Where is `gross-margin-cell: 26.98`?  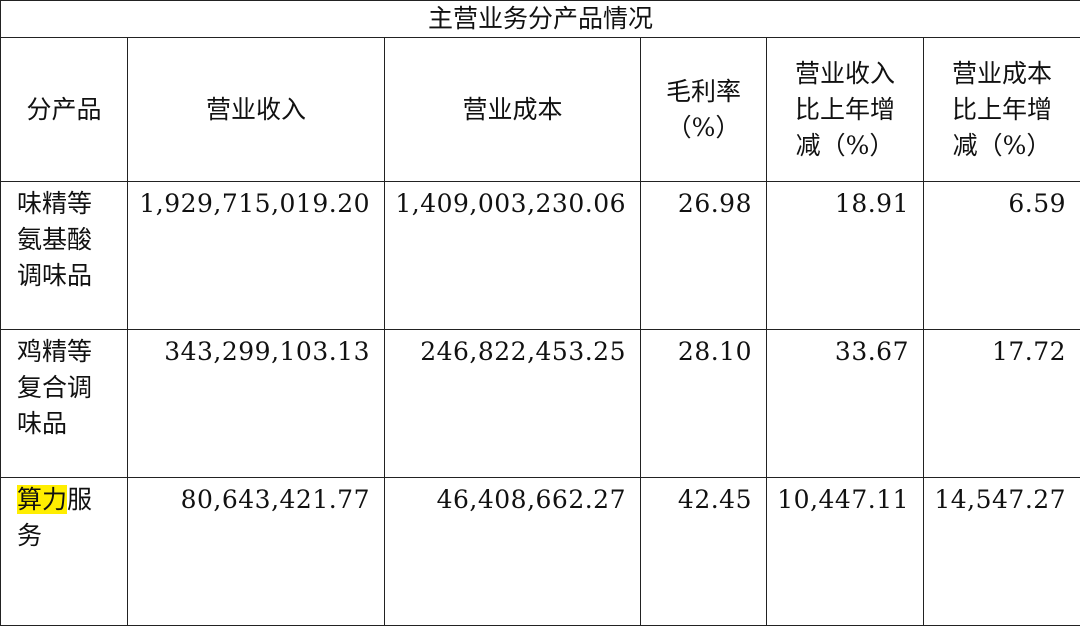 gross-margin-cell: 26.98 is located at coordinates (704, 256).